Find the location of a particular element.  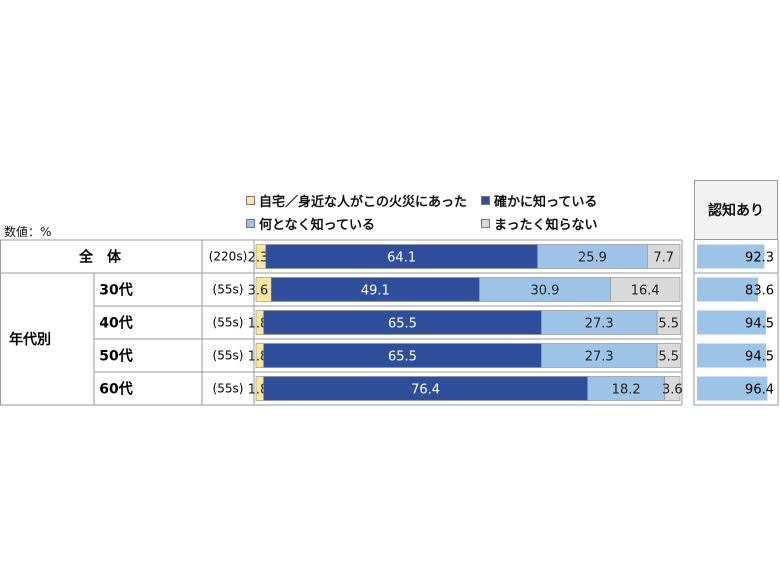

category-label: 30代 is located at coordinates (115, 290).